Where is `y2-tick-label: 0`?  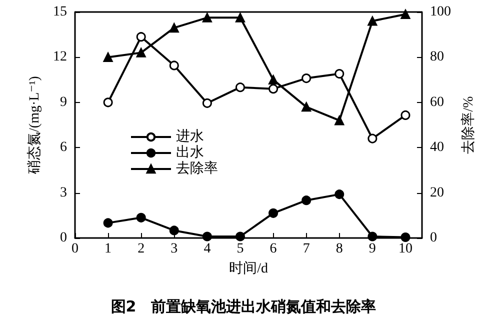 y2-tick-label: 0 is located at coordinates (433, 238).